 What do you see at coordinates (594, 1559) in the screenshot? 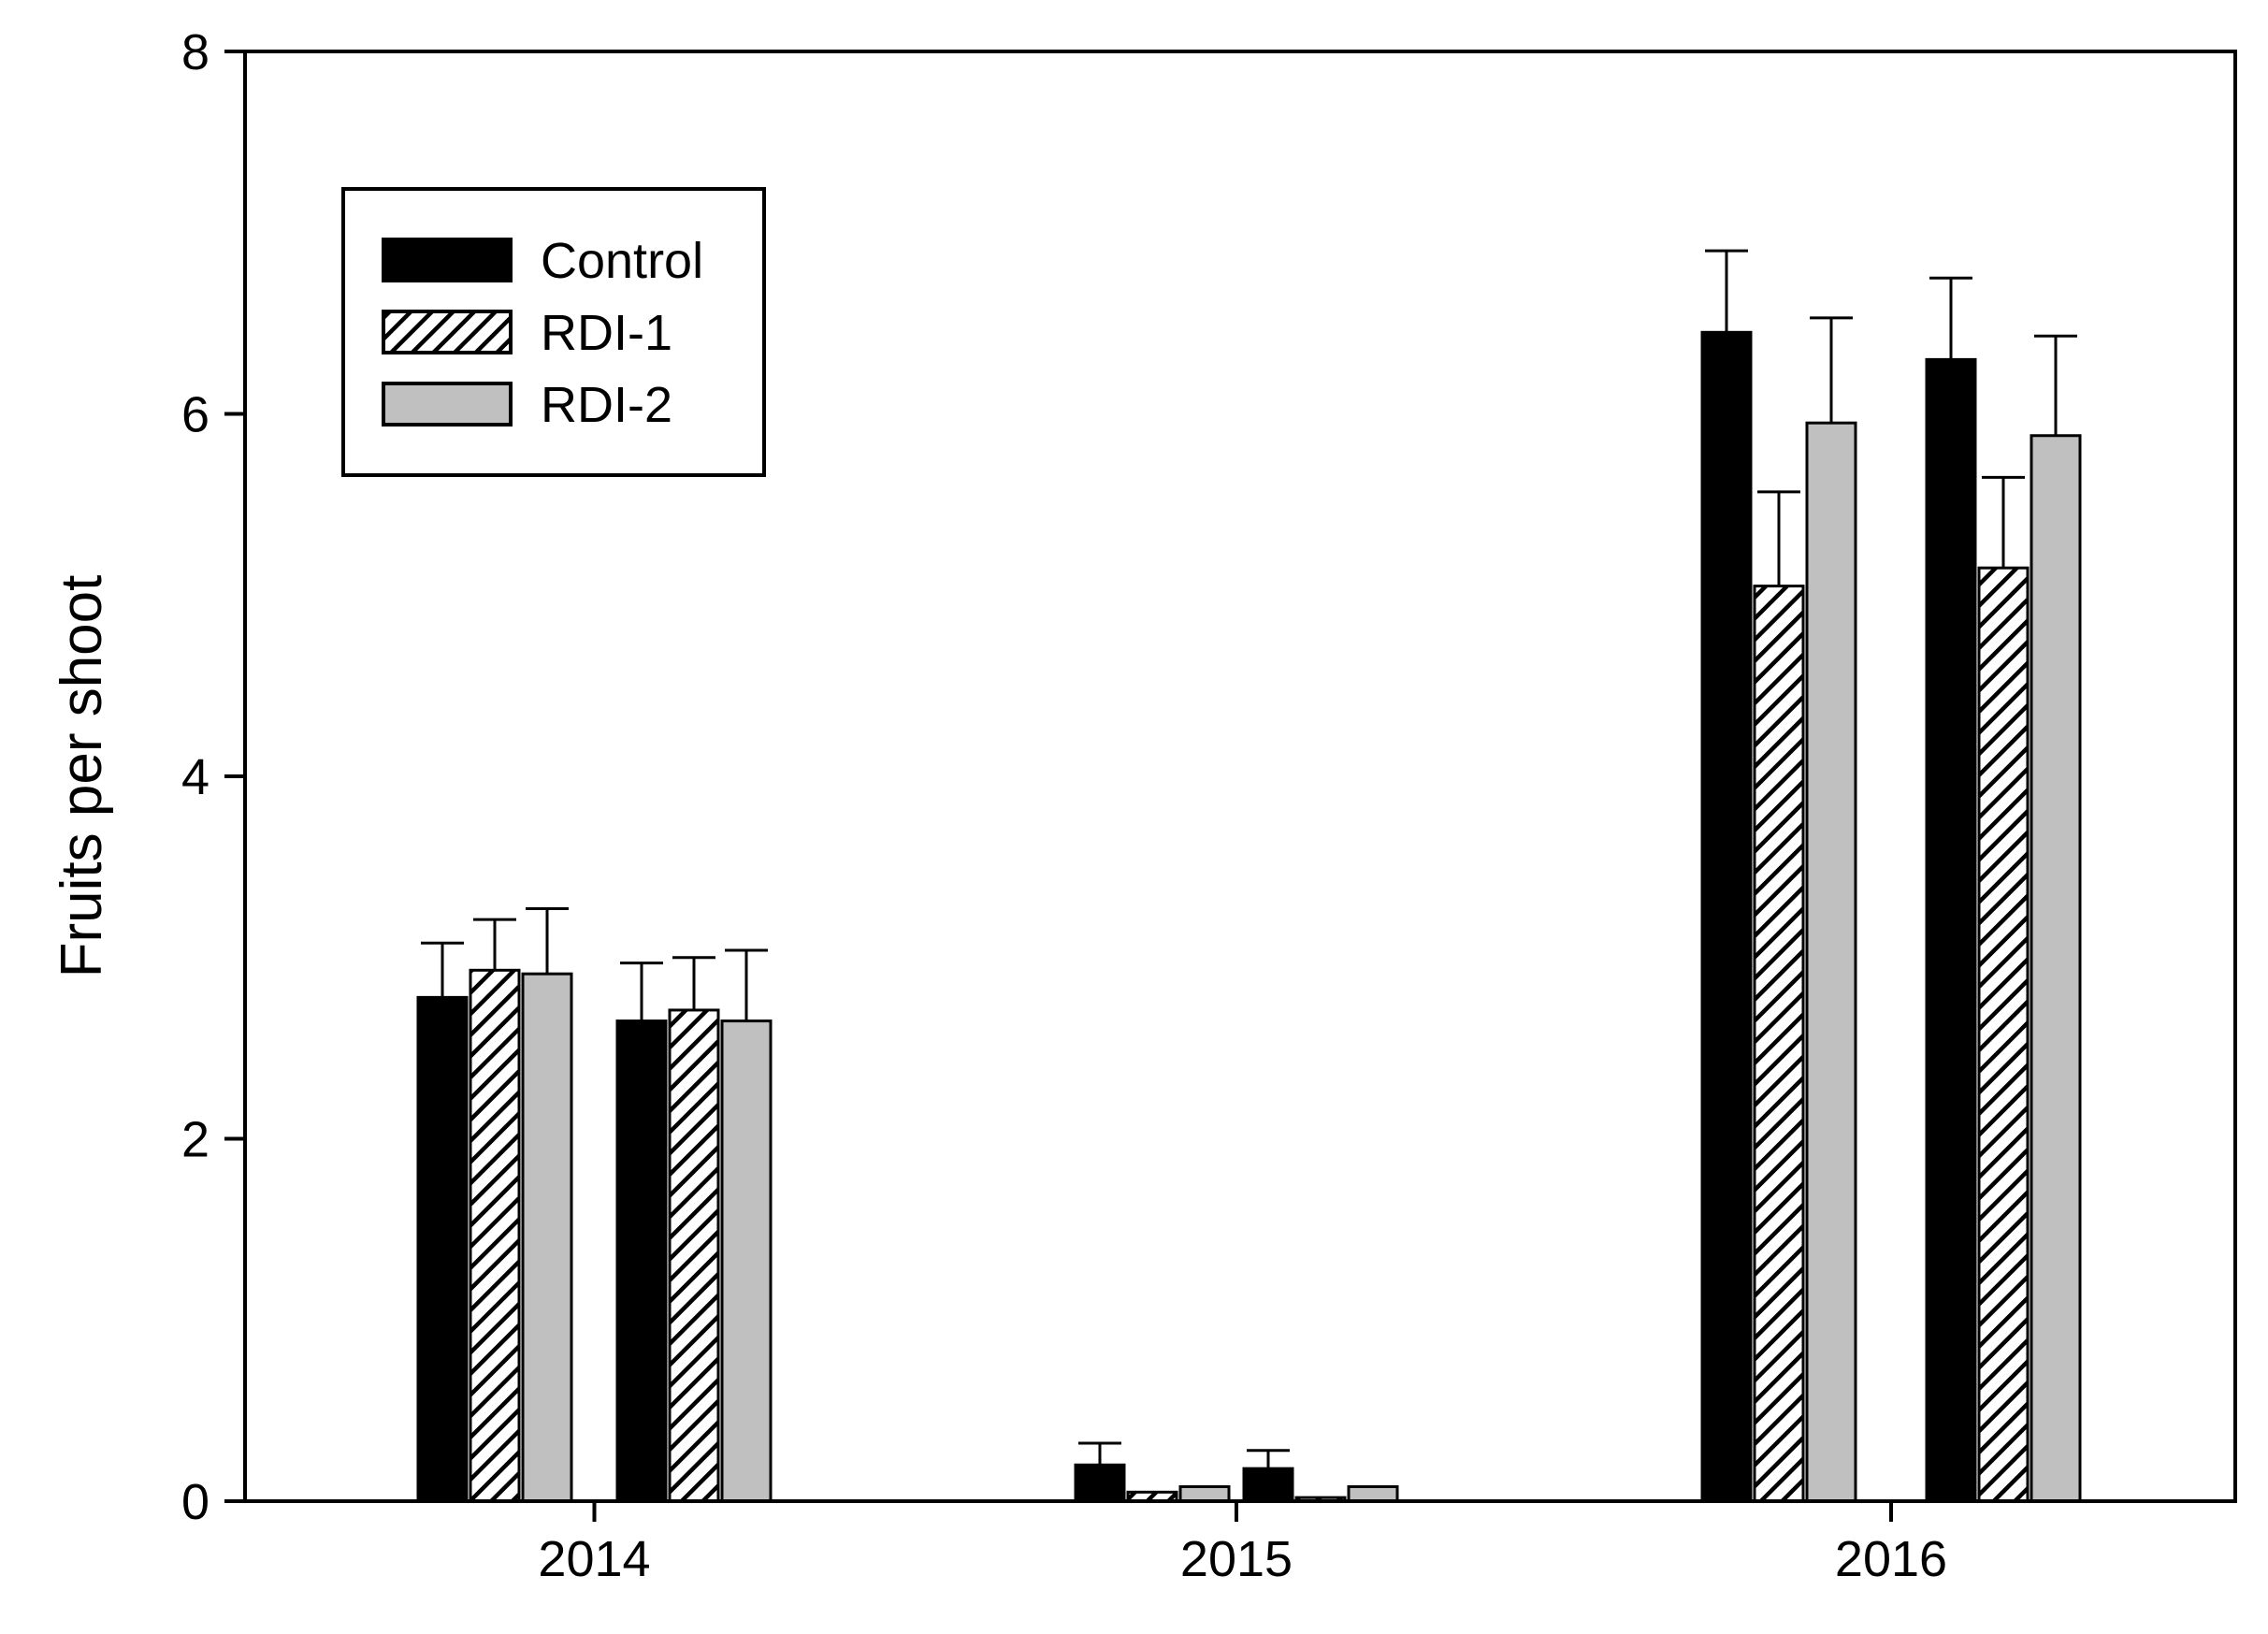
I see `x-tick-label-2014: 2014` at bounding box center [594, 1559].